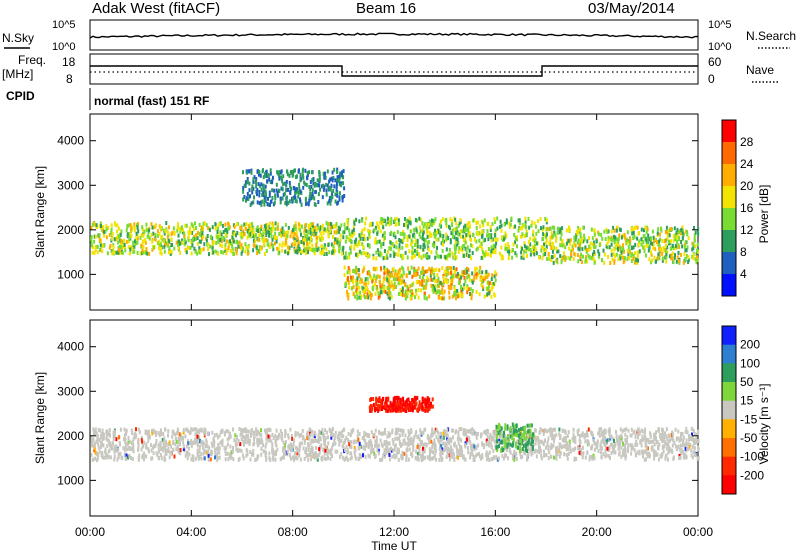 This screenshot has width=800, height=554. What do you see at coordinates (394, 532) in the screenshot?
I see `x-tick-label: 12:00` at bounding box center [394, 532].